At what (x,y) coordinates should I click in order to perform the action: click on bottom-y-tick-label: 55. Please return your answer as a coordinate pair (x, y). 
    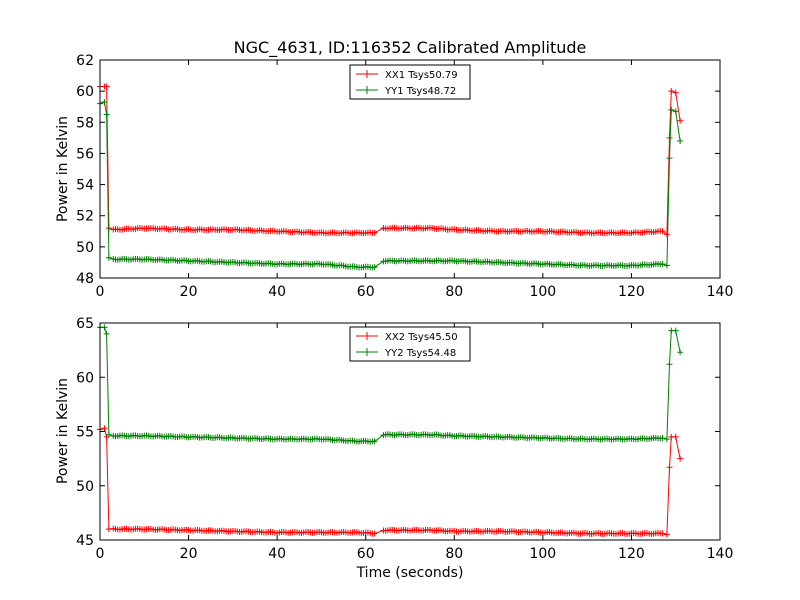
    Looking at the image, I should click on (85, 433).